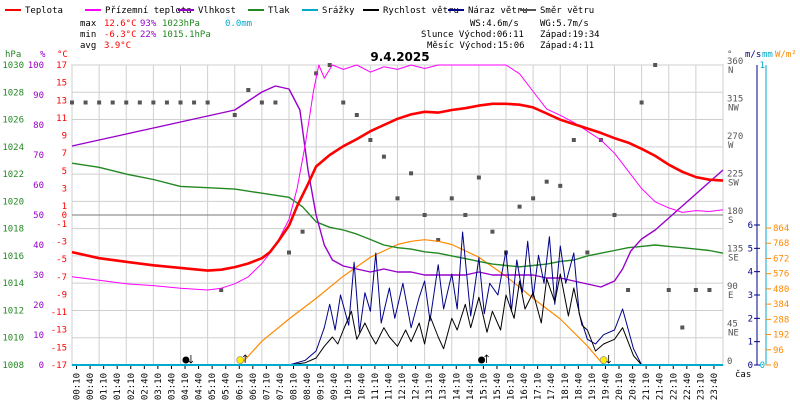 The image size is (800, 400). Describe the element at coordinates (36, 66) in the screenshot. I see `tick-label-pct: 100` at that location.